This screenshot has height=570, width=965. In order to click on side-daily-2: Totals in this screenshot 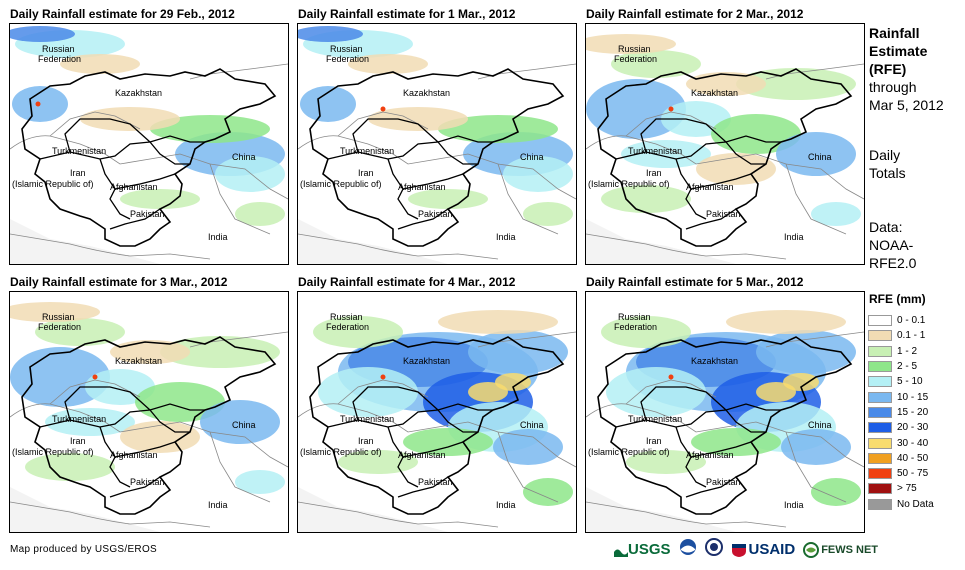, I will do `click(887, 173)`.